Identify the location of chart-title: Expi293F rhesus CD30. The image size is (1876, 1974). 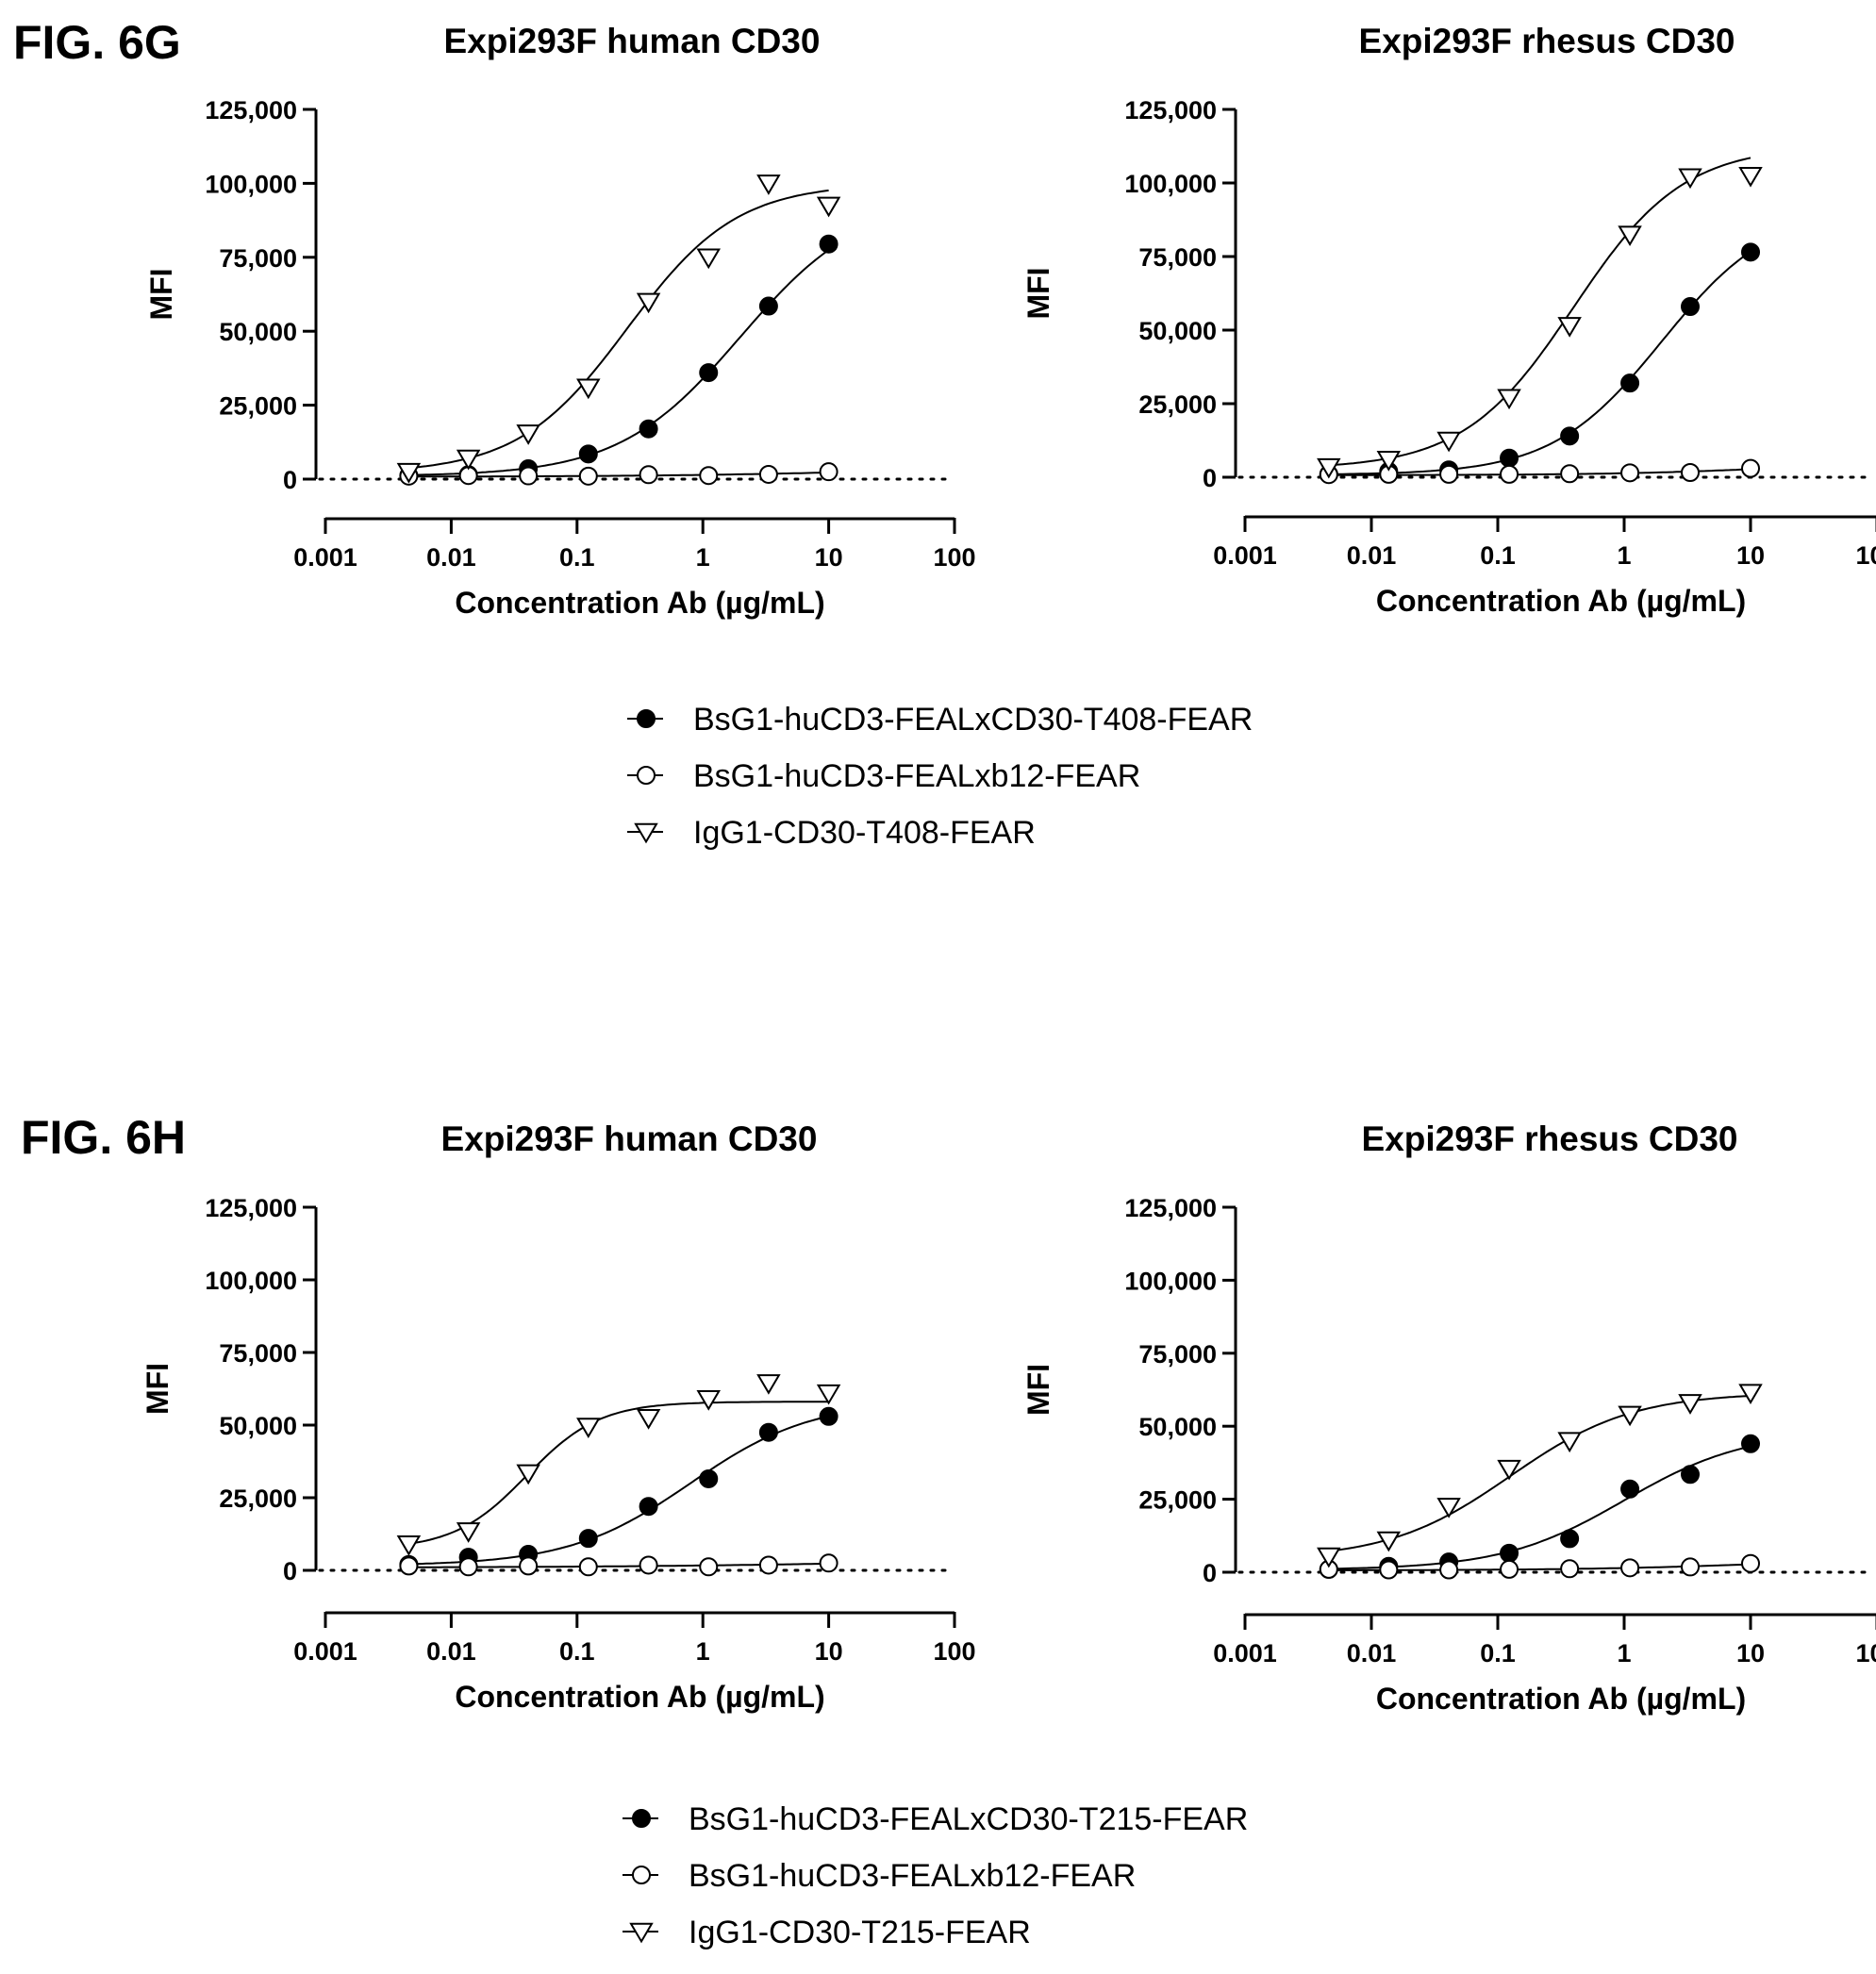
(1547, 41).